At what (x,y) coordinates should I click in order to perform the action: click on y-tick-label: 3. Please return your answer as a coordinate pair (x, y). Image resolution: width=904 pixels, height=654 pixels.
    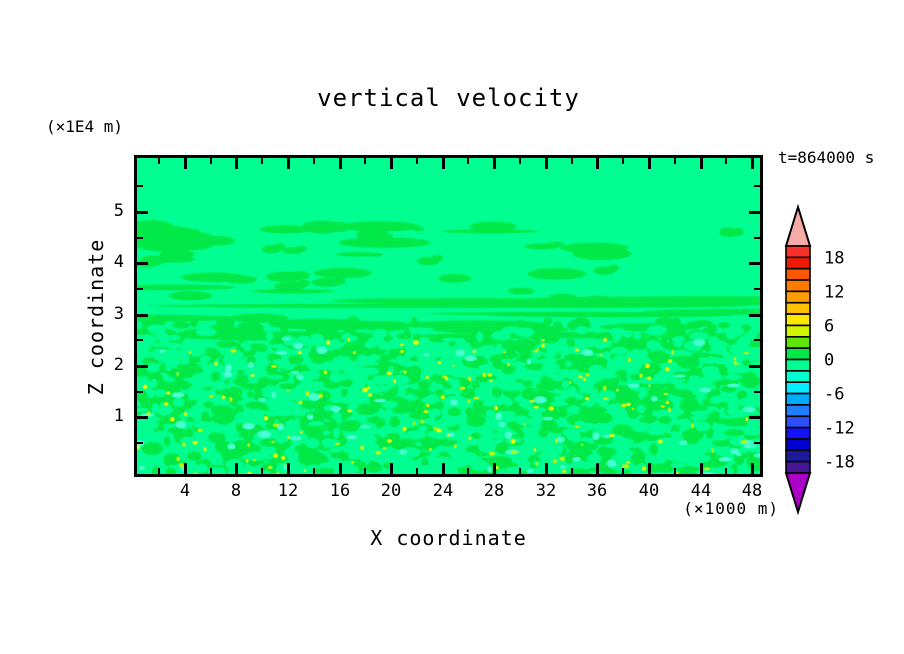
    Looking at the image, I should click on (118, 314).